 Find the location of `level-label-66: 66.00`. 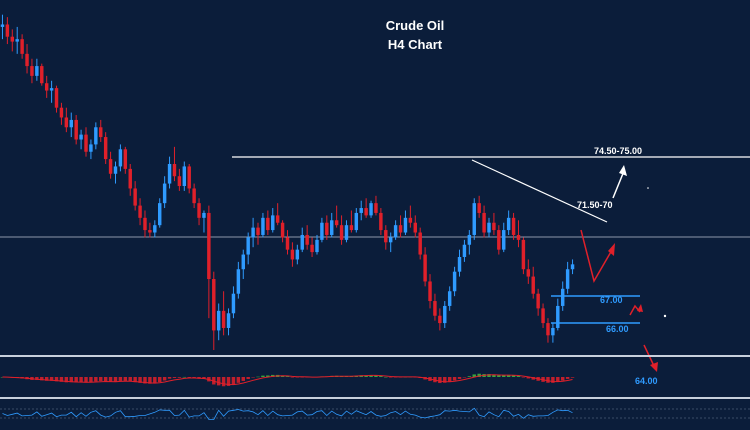

level-label-66: 66.00 is located at coordinates (617, 329).